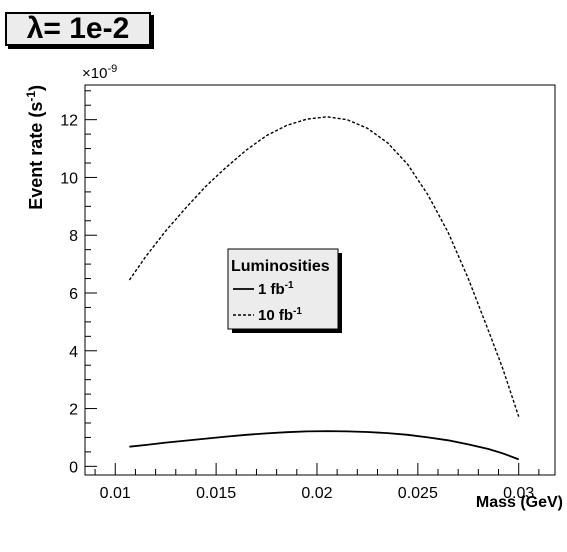  Describe the element at coordinates (73, 294) in the screenshot. I see `y-tick-label: 6` at that location.